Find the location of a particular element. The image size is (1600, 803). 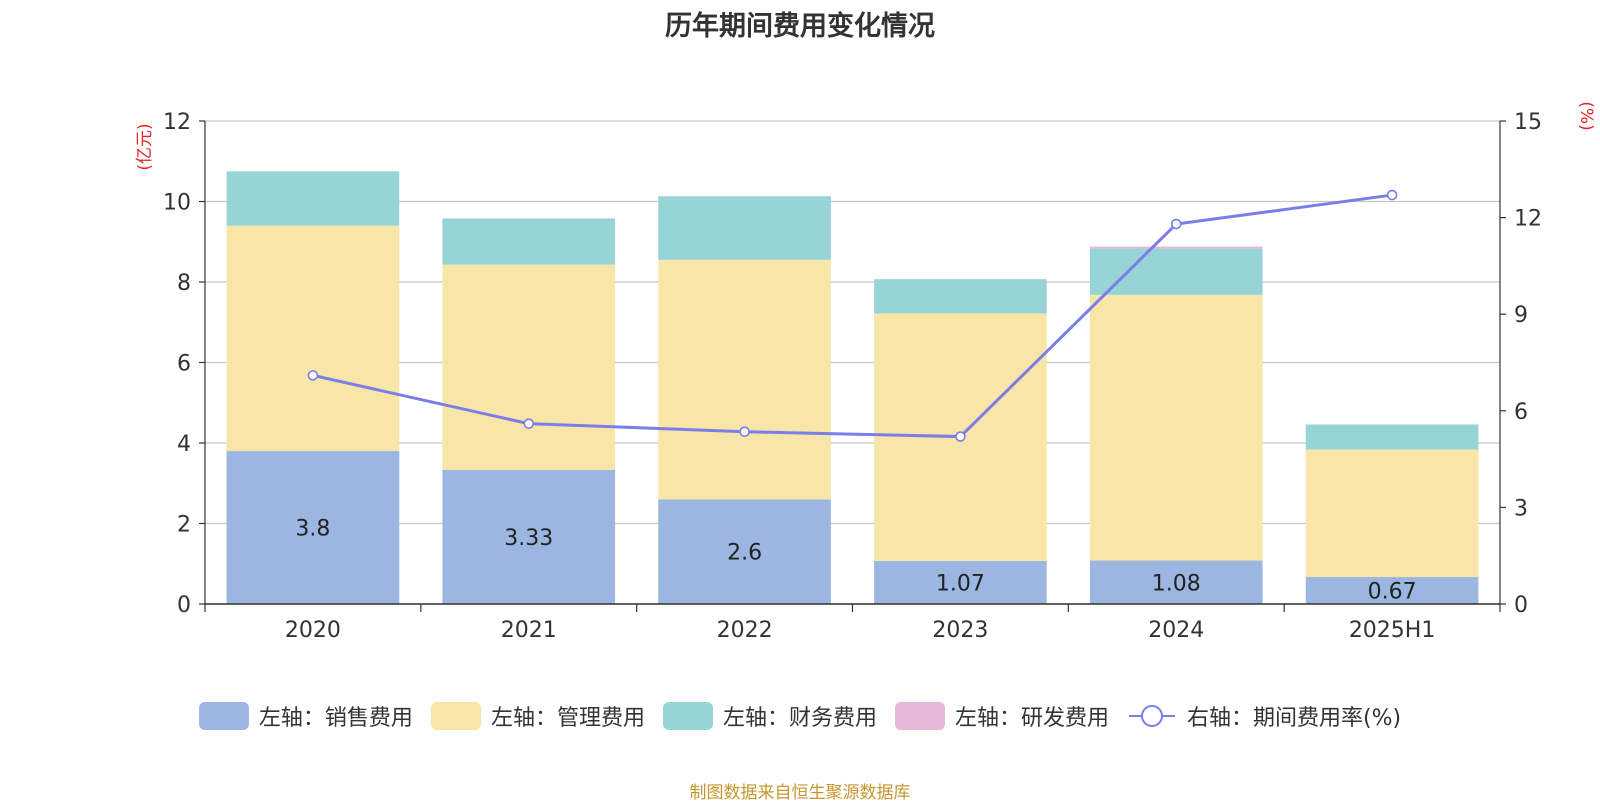

left-axis-label: (亿元) is located at coordinates (145, 146).